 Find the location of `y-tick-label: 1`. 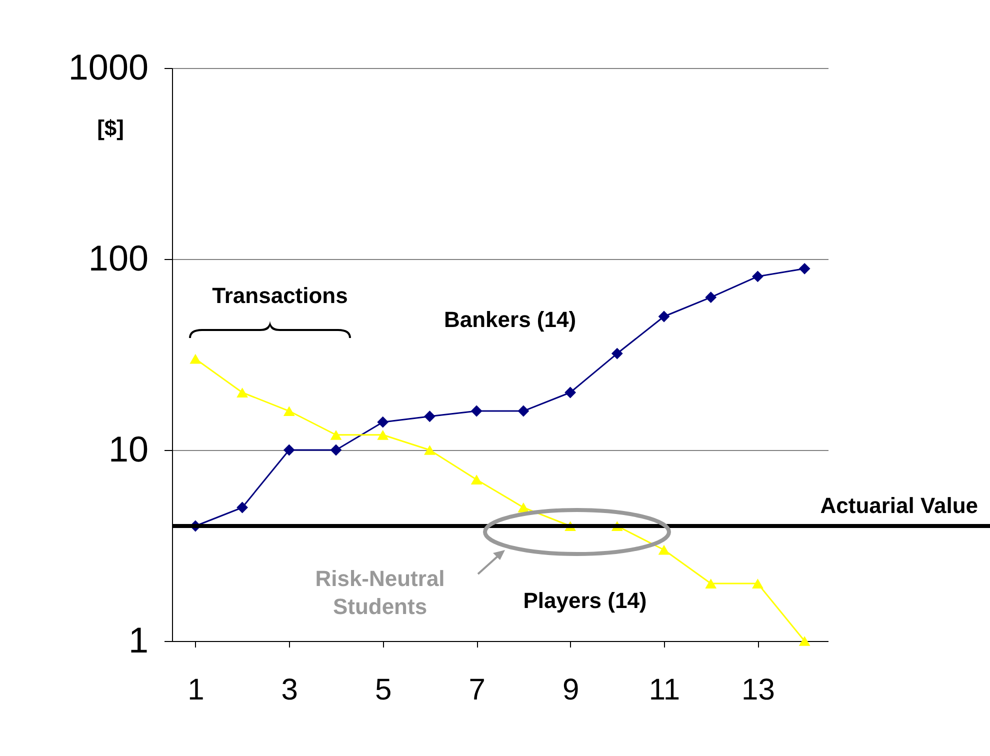

y-tick-label: 1 is located at coordinates (138, 640).